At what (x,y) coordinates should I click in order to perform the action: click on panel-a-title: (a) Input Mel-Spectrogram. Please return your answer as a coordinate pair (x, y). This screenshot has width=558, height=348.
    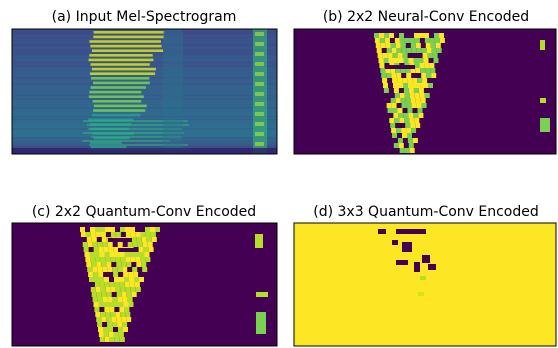
    Looking at the image, I should click on (144, 17).